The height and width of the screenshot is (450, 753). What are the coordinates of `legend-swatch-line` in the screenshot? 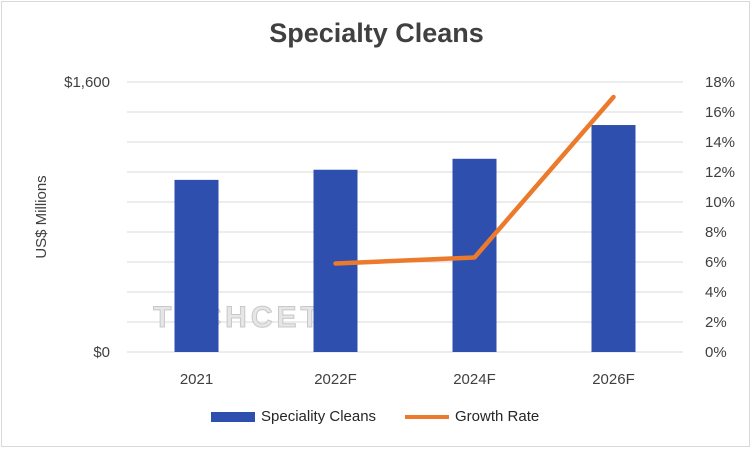 It's located at (427, 416).